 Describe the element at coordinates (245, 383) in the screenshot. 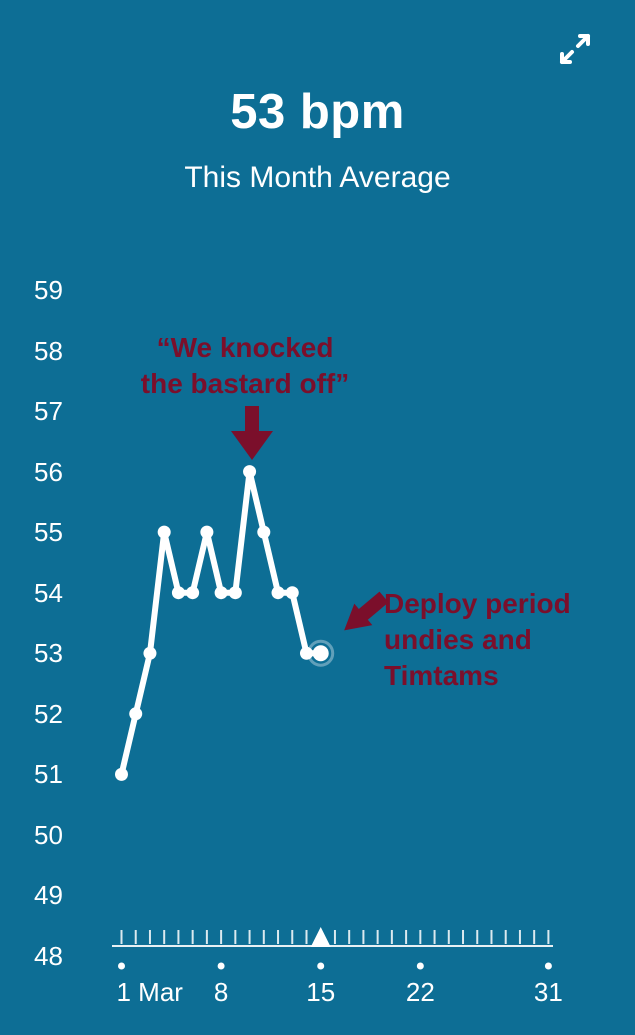

I see `annotation-text-line: the bastard off”` at that location.